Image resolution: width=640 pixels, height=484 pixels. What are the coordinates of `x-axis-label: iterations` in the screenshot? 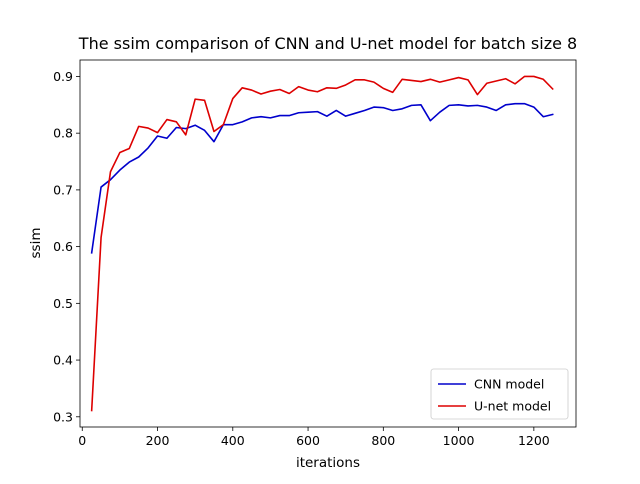 It's located at (328, 463).